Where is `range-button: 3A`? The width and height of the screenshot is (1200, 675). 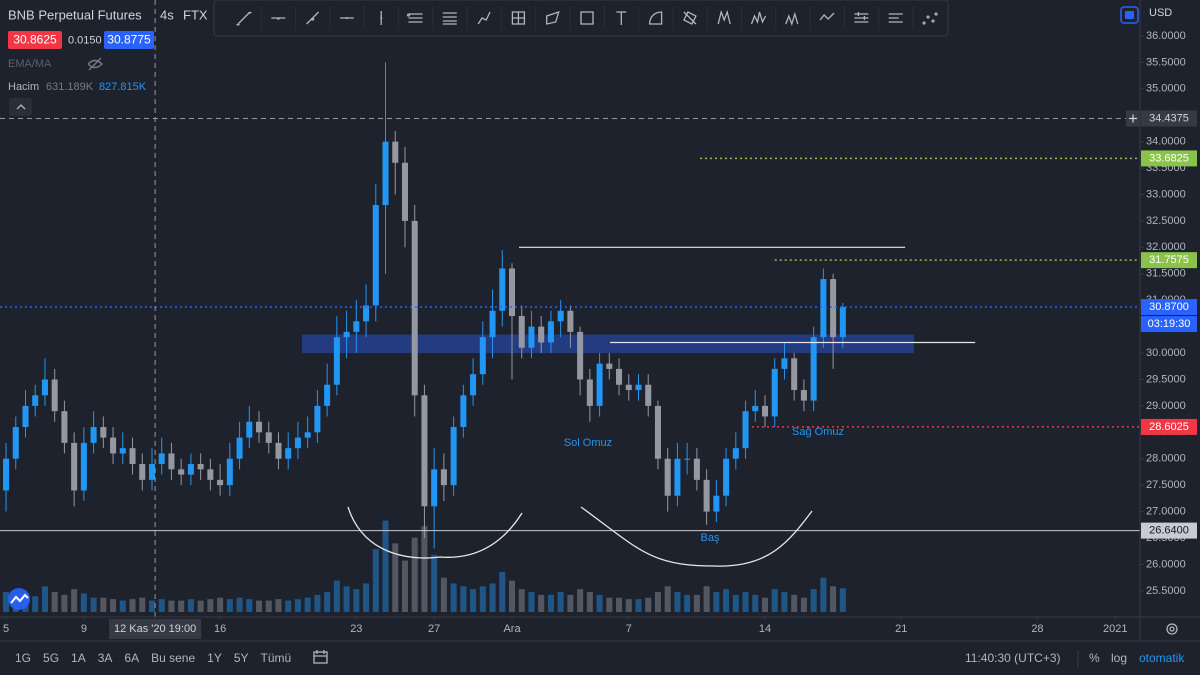
range-button: 3A is located at coordinates (105, 658).